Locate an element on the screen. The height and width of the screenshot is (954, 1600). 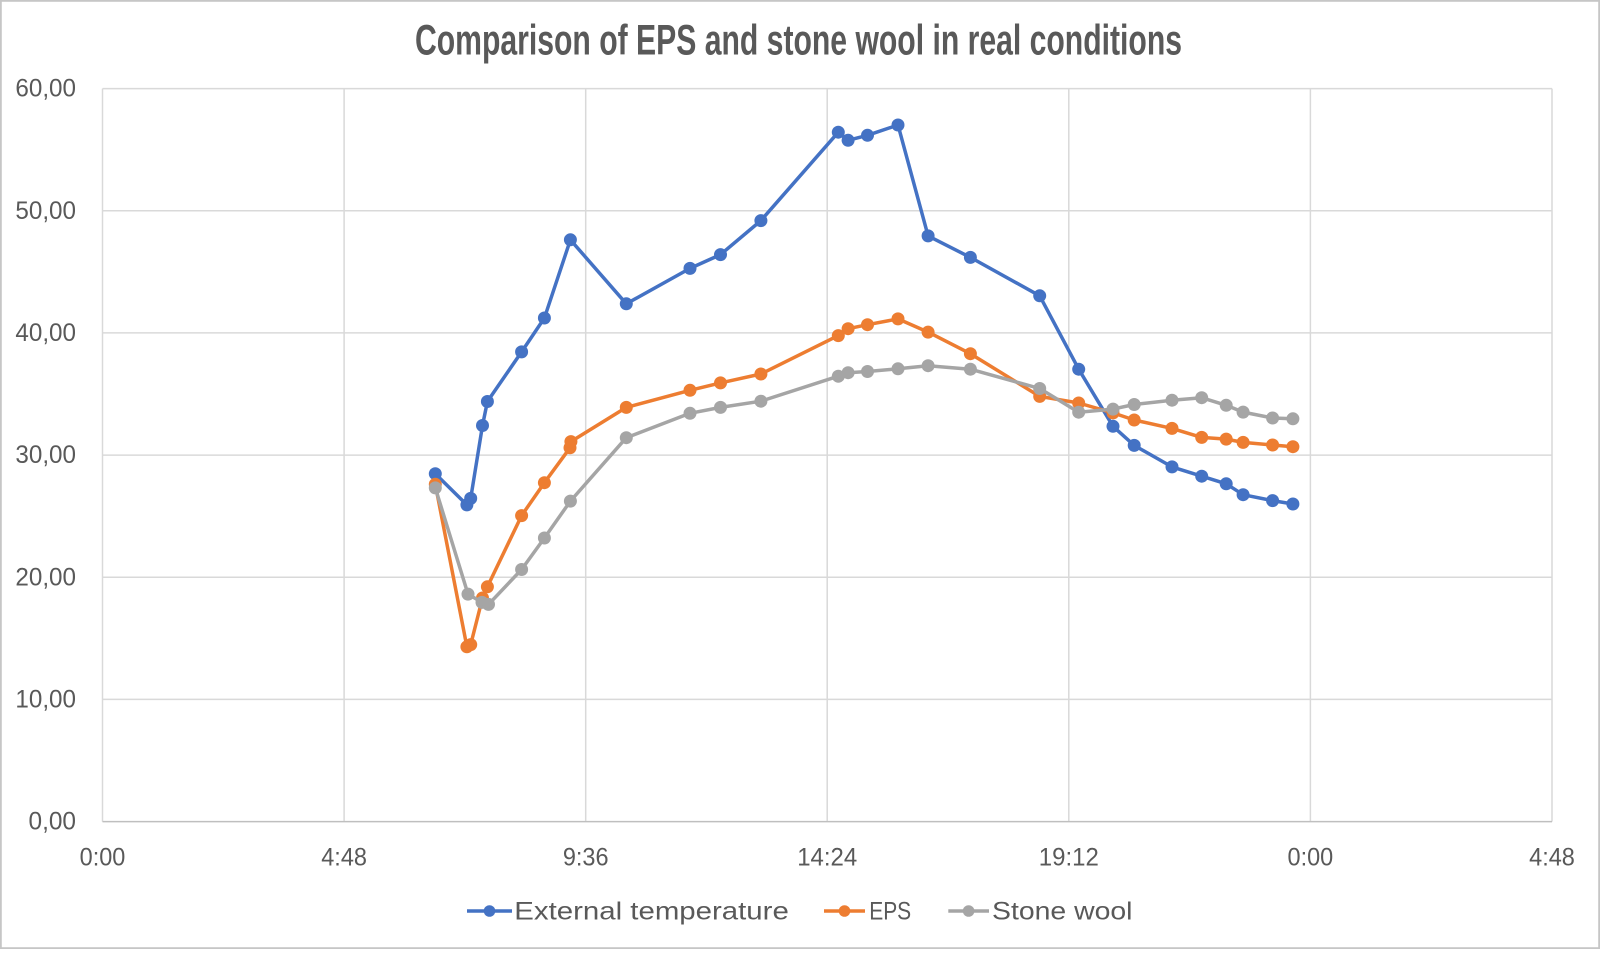
svg-text: EPS is located at coordinates (890, 912).